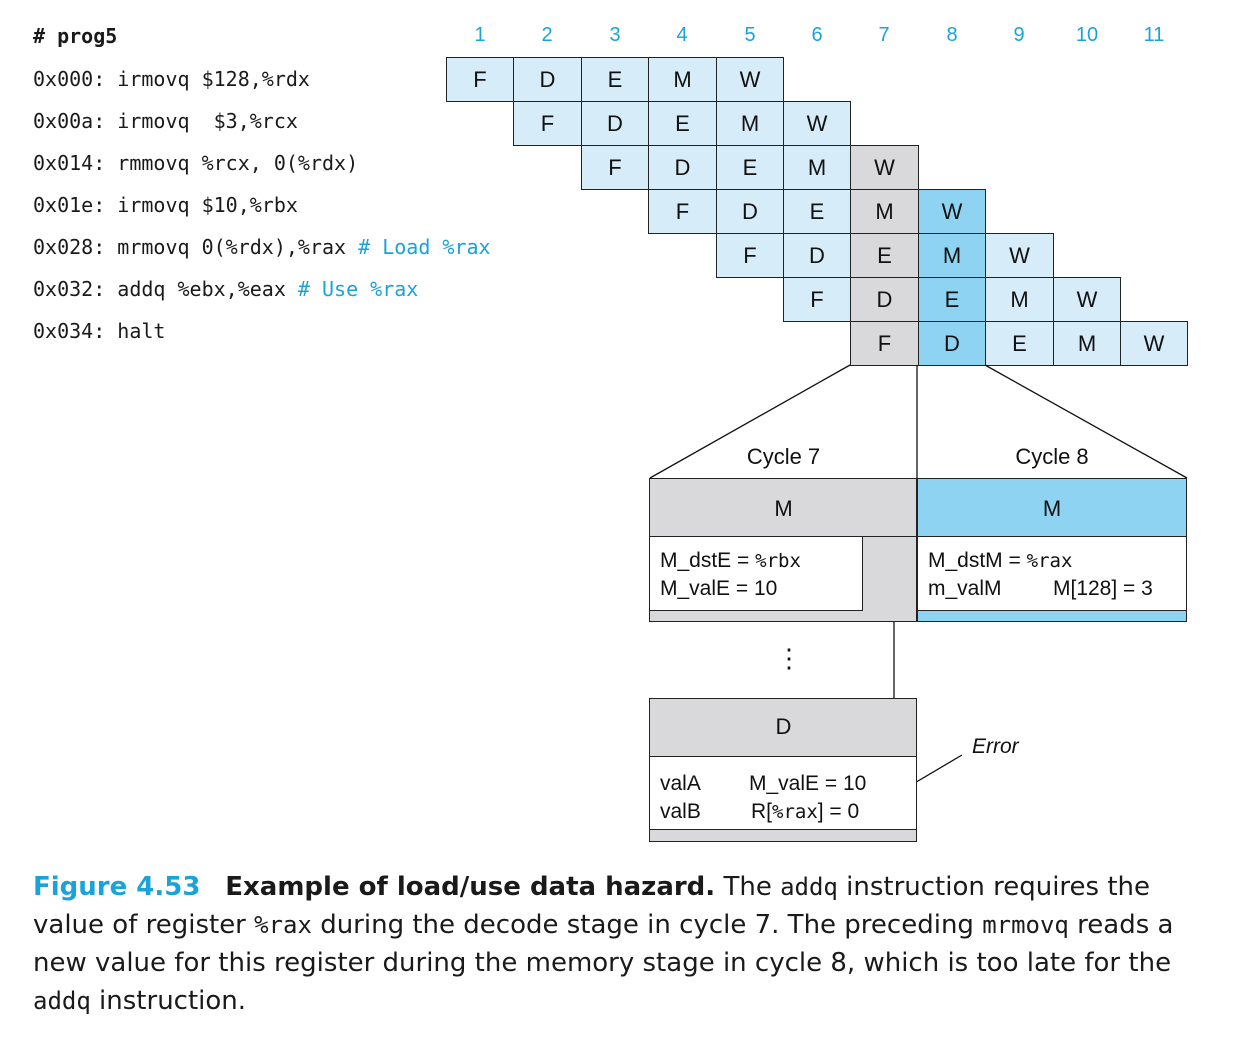  What do you see at coordinates (207, 121) in the screenshot?
I see `program-instruction: irmovq $3,%rcx` at bounding box center [207, 121].